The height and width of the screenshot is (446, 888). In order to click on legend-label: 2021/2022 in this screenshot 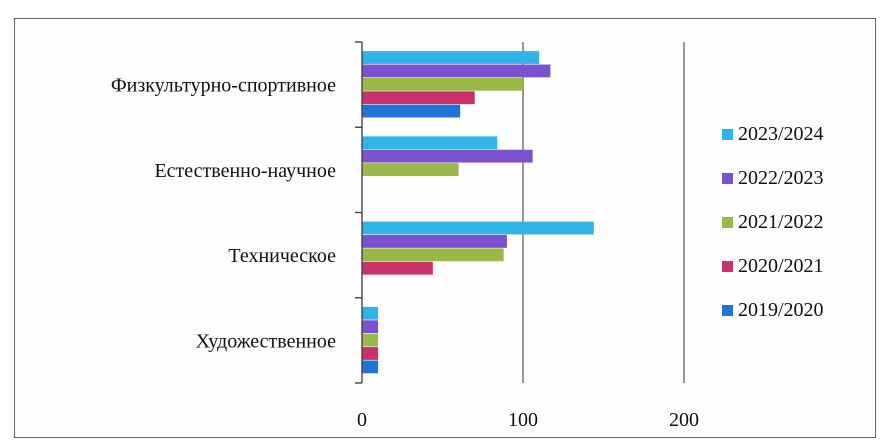, I will do `click(781, 222)`.